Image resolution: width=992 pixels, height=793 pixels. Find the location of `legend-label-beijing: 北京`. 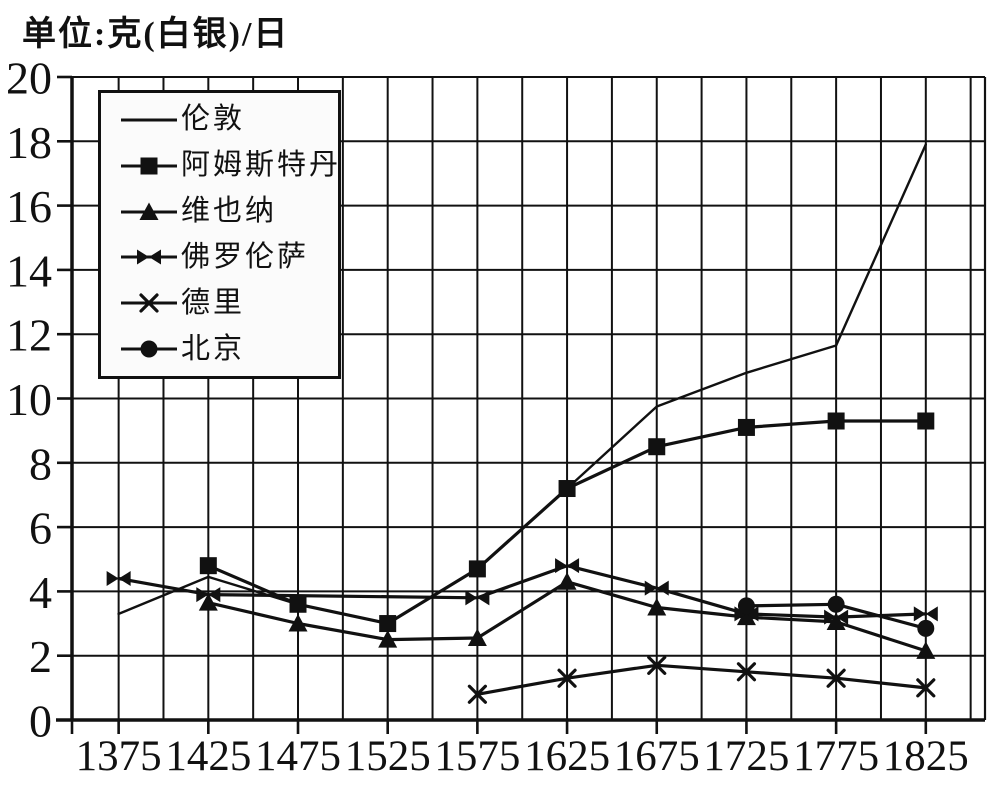

legend-label-beijing: 北京 is located at coordinates (213, 348).